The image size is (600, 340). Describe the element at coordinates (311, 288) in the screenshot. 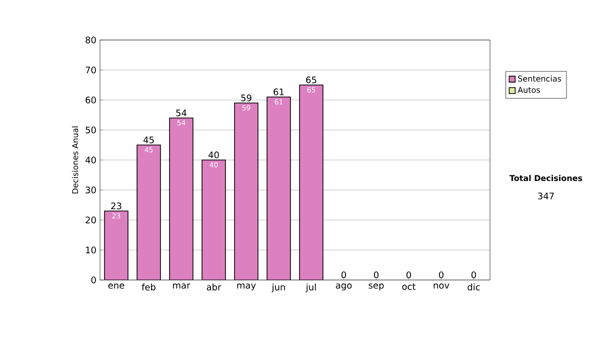

I see `x-tick-label: jul` at that location.